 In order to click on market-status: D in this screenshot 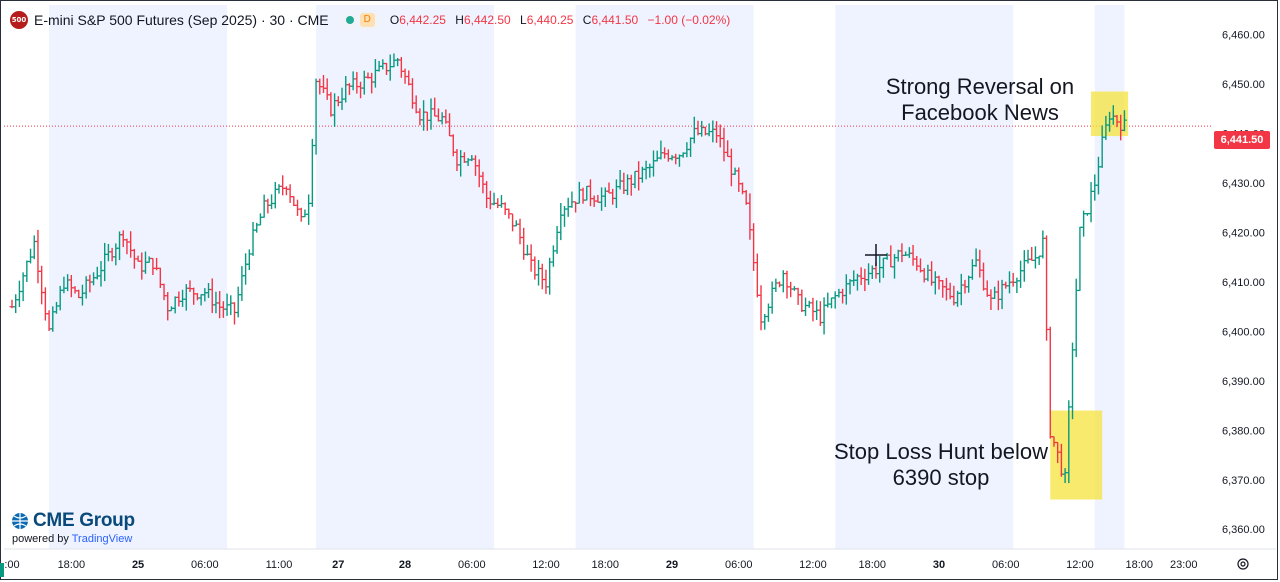, I will do `click(360, 20)`.